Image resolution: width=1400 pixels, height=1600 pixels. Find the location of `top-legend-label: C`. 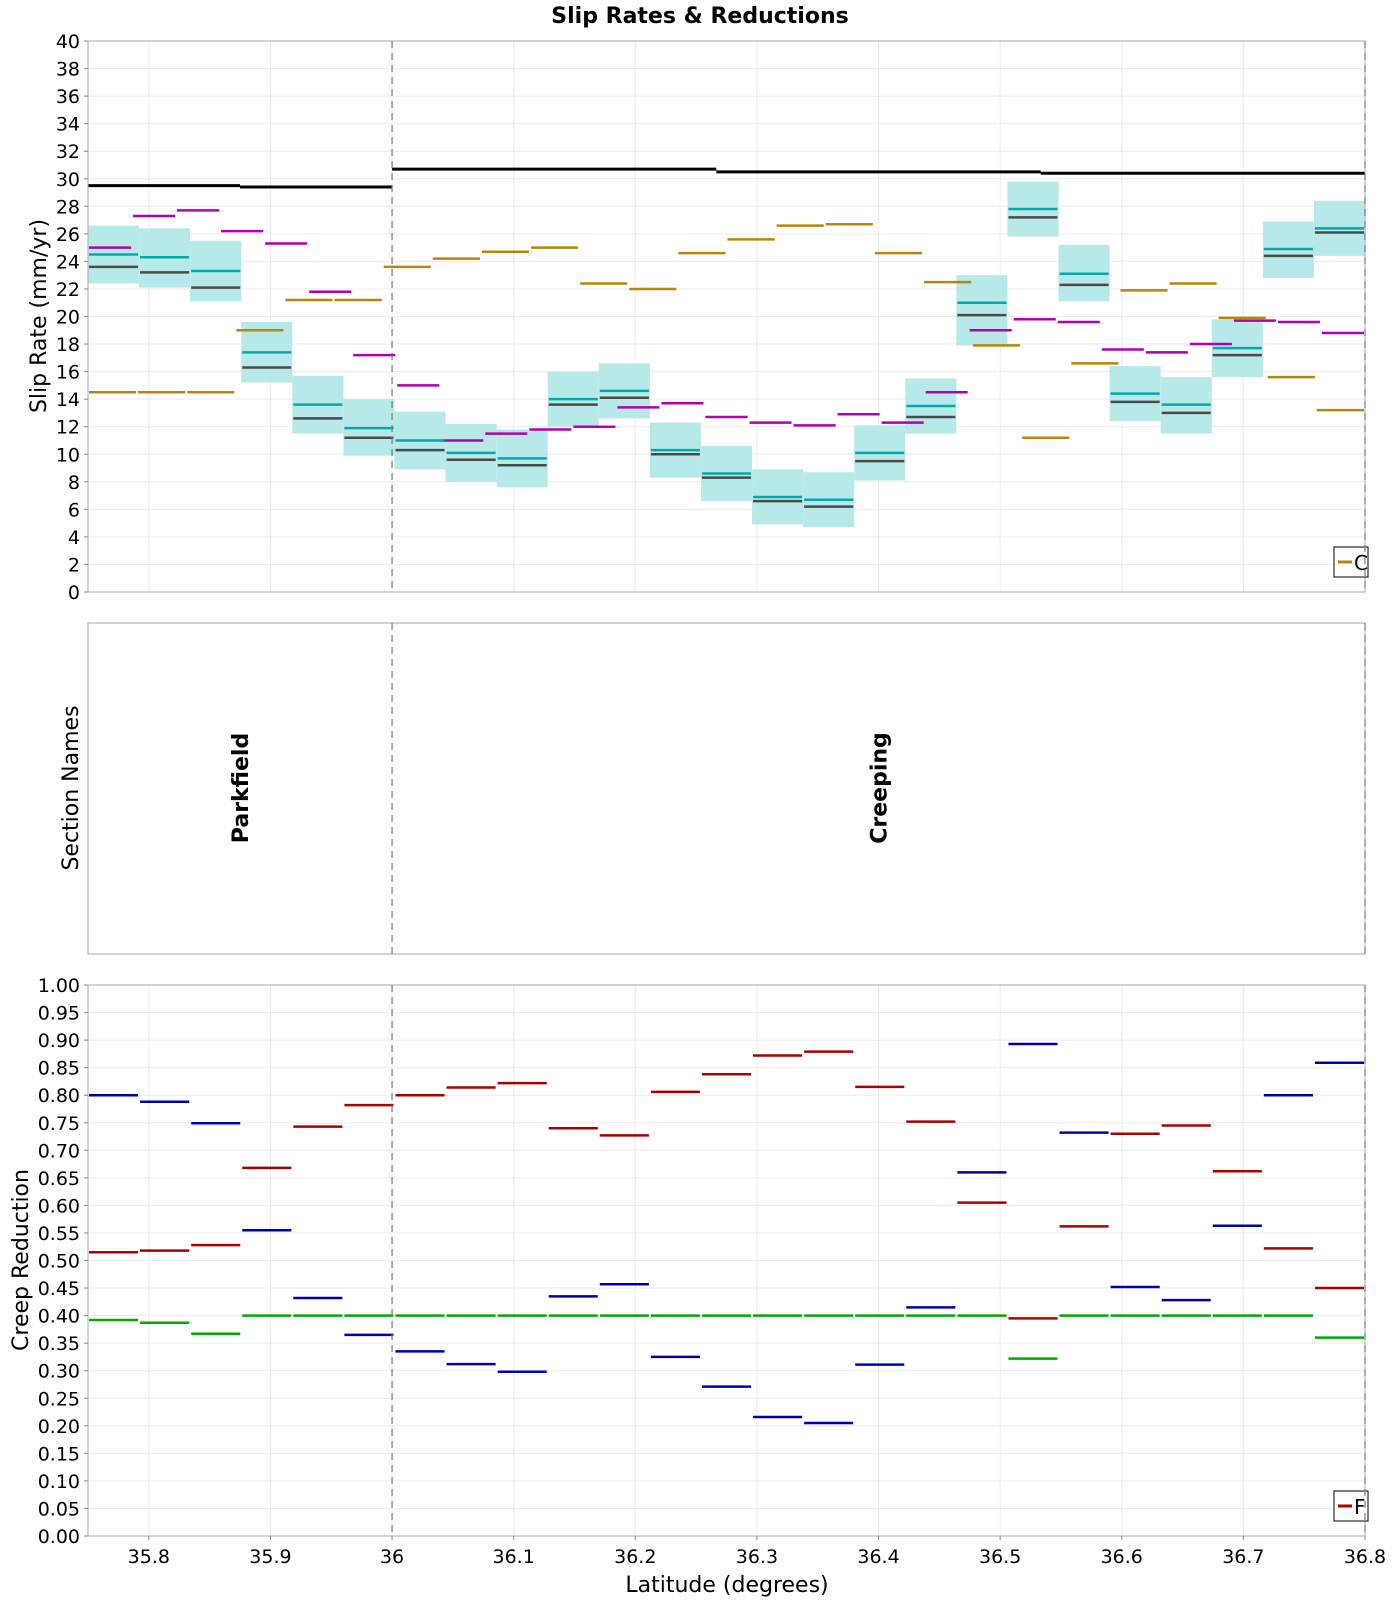

top-legend-label: C is located at coordinates (1361, 563).